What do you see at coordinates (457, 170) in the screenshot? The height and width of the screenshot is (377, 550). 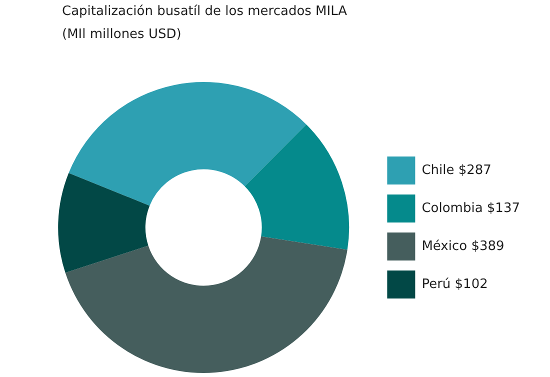 I see `legend-label: Chile $287` at bounding box center [457, 170].